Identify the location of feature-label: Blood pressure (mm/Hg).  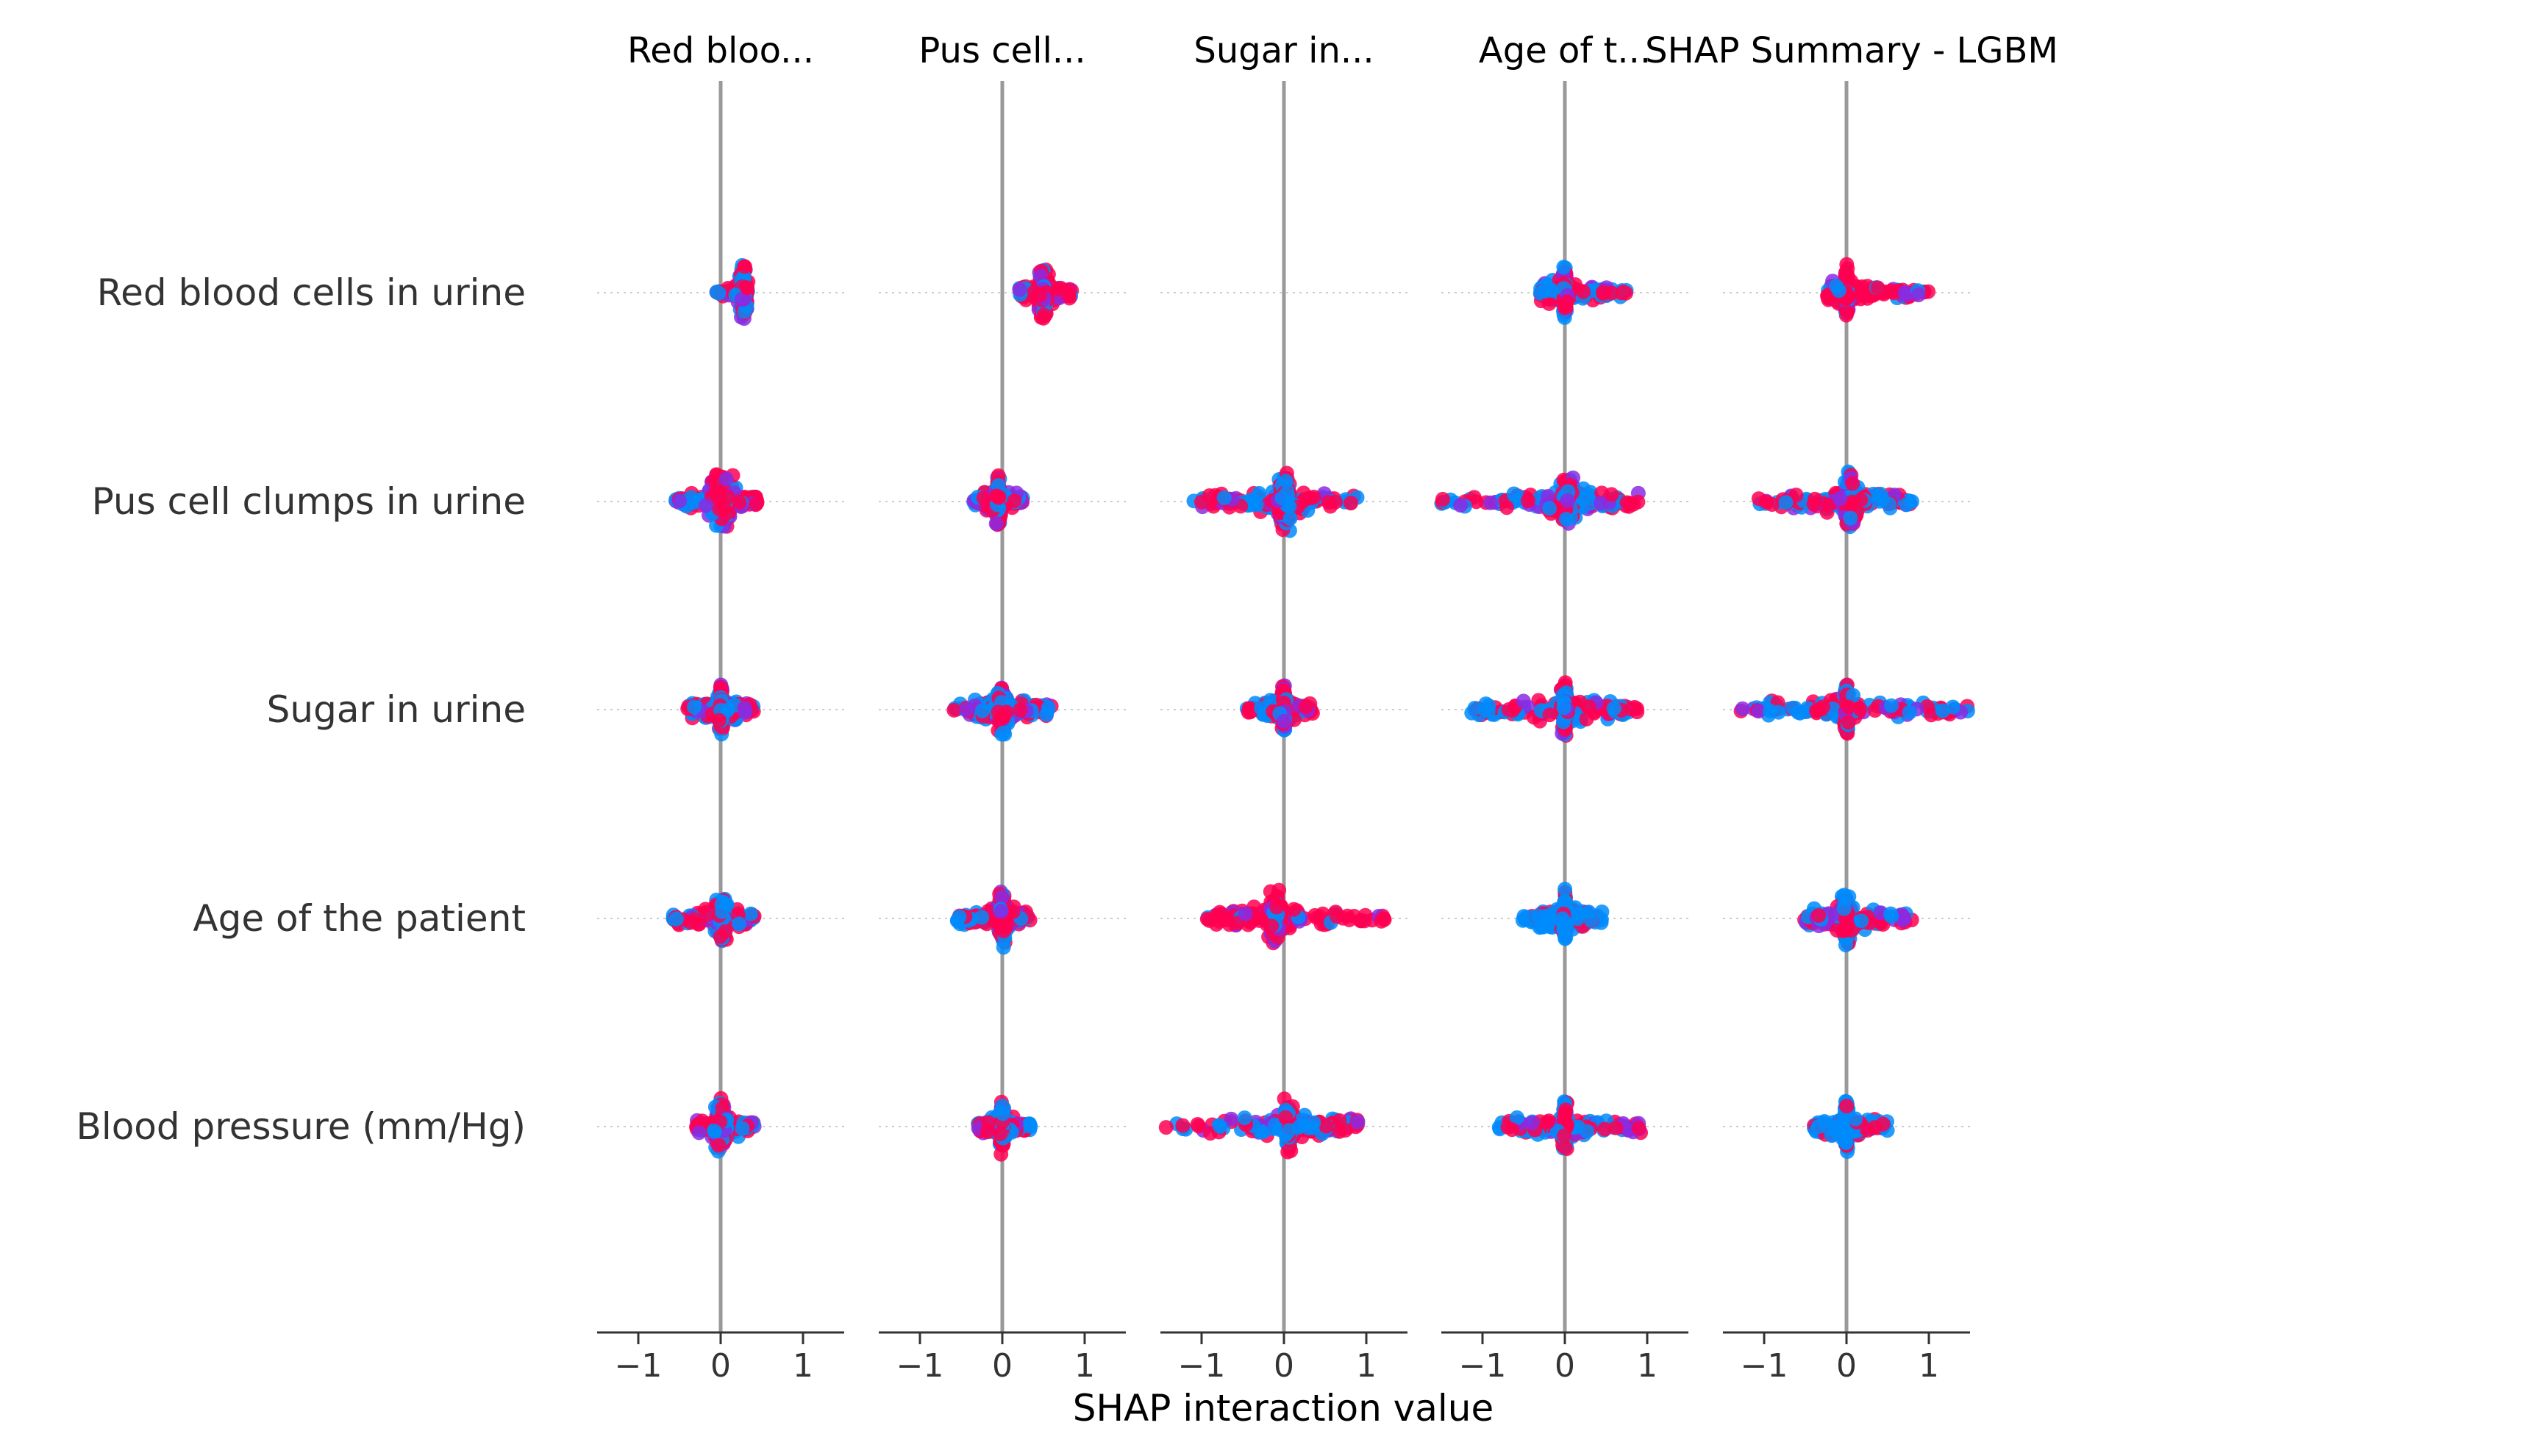
(301, 1126).